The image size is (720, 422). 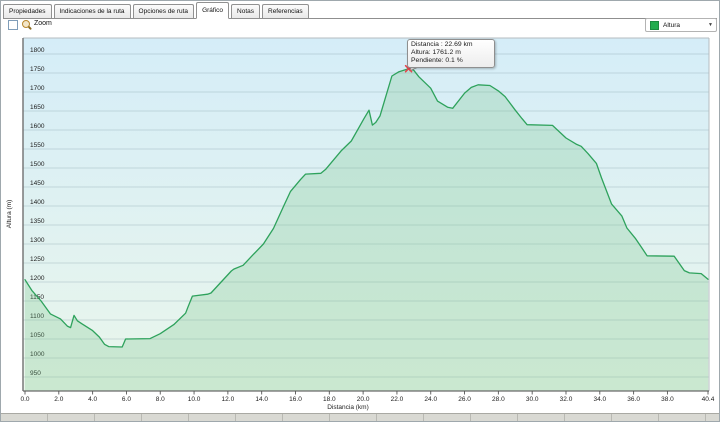 I want to click on x-tick-label: 34.0, so click(x=599, y=399).